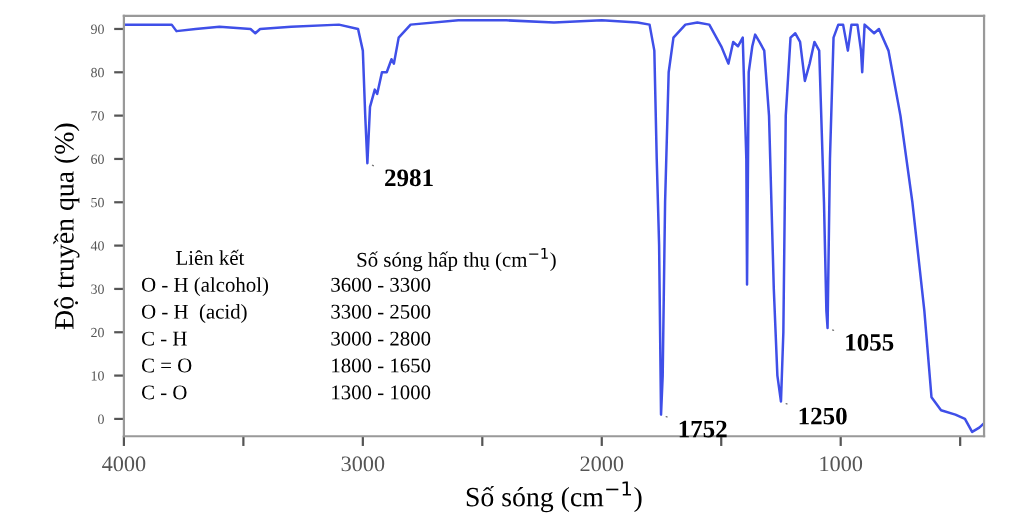  Describe the element at coordinates (164, 392) in the screenshot. I see `annotation: C - O` at that location.